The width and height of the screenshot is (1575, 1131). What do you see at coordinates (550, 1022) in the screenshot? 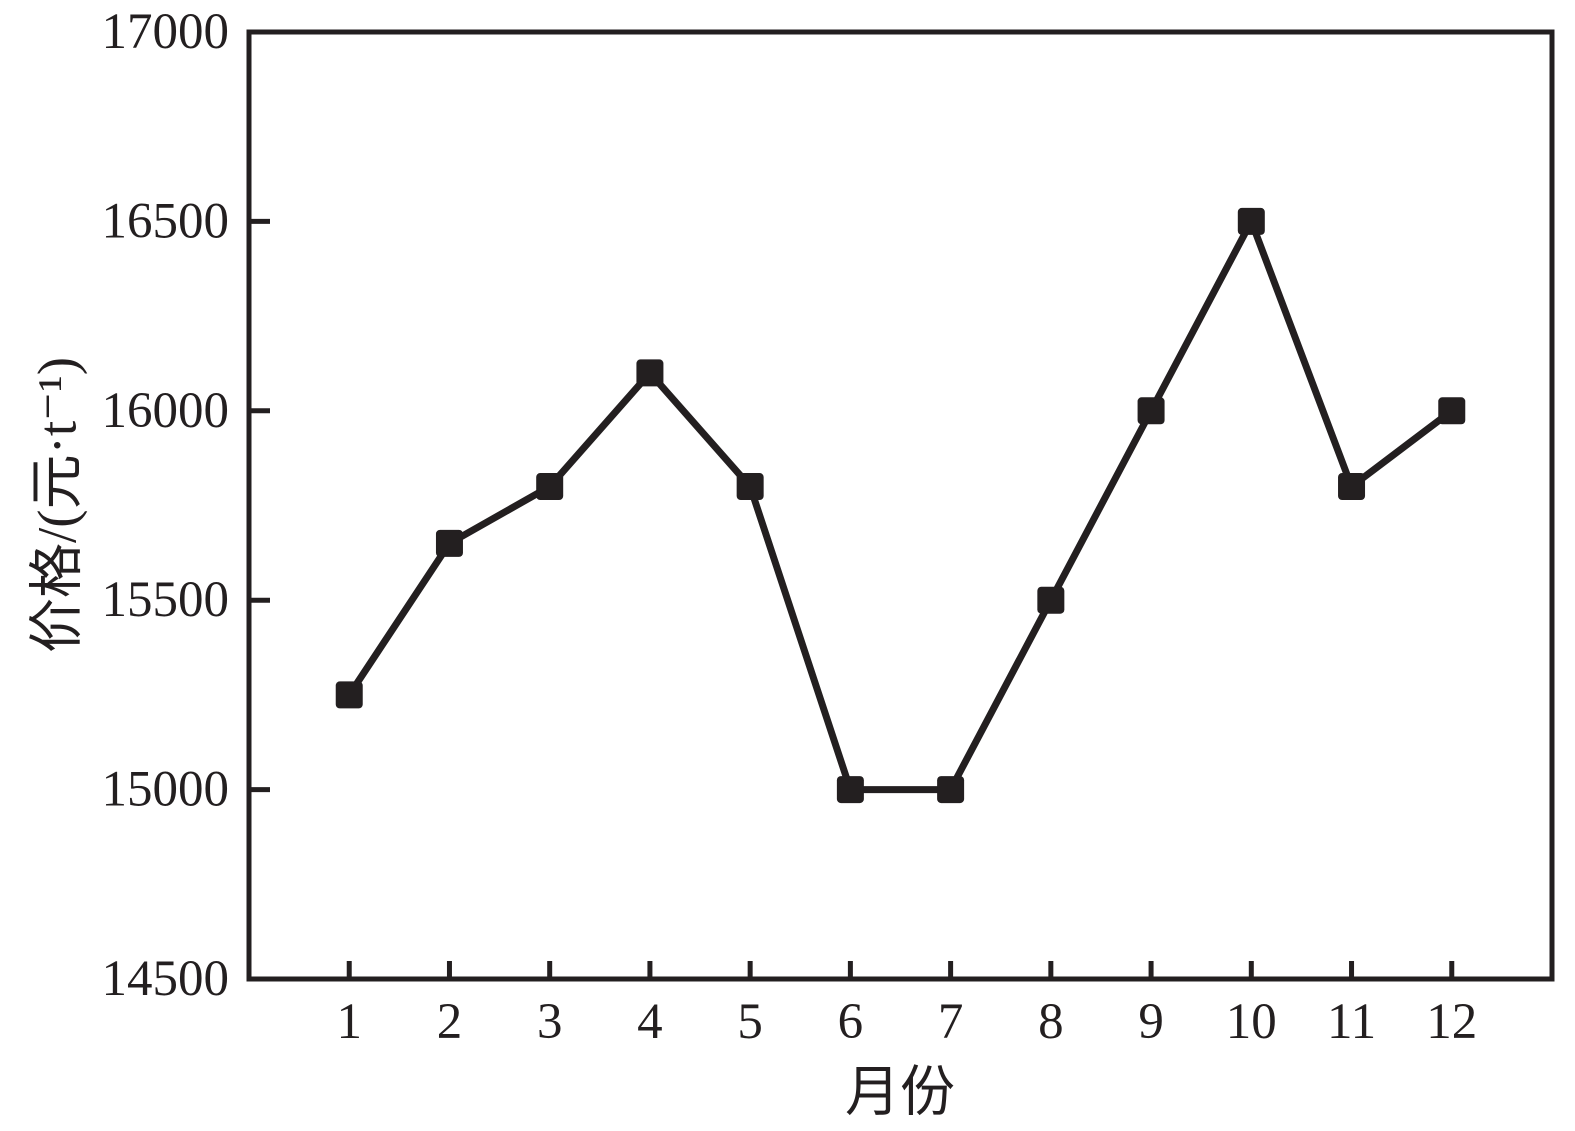
I see `x-tick-label: 3` at bounding box center [550, 1022].